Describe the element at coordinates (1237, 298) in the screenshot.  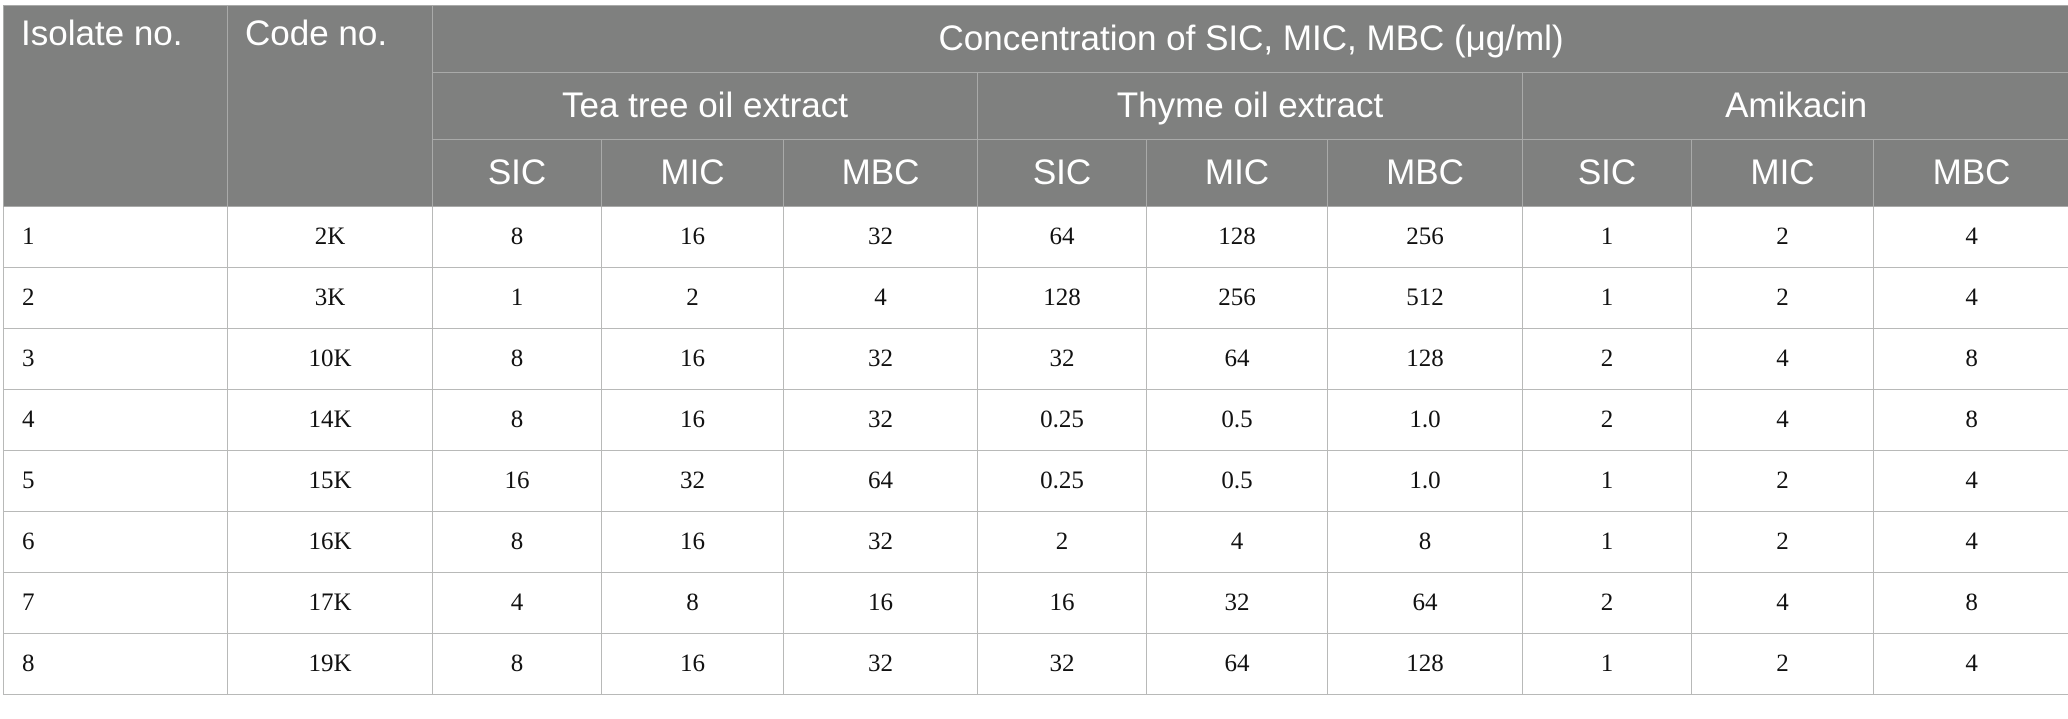
I see `thyme-mic-cell: 256` at that location.